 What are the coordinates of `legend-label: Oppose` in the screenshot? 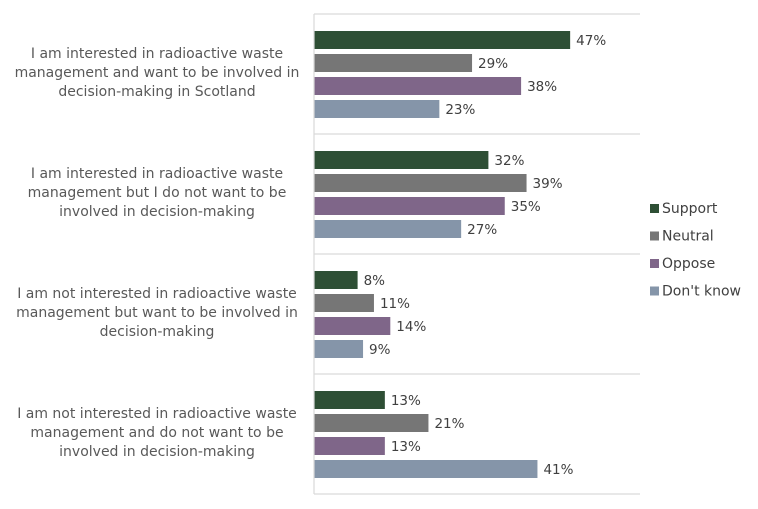 It's located at (688, 264).